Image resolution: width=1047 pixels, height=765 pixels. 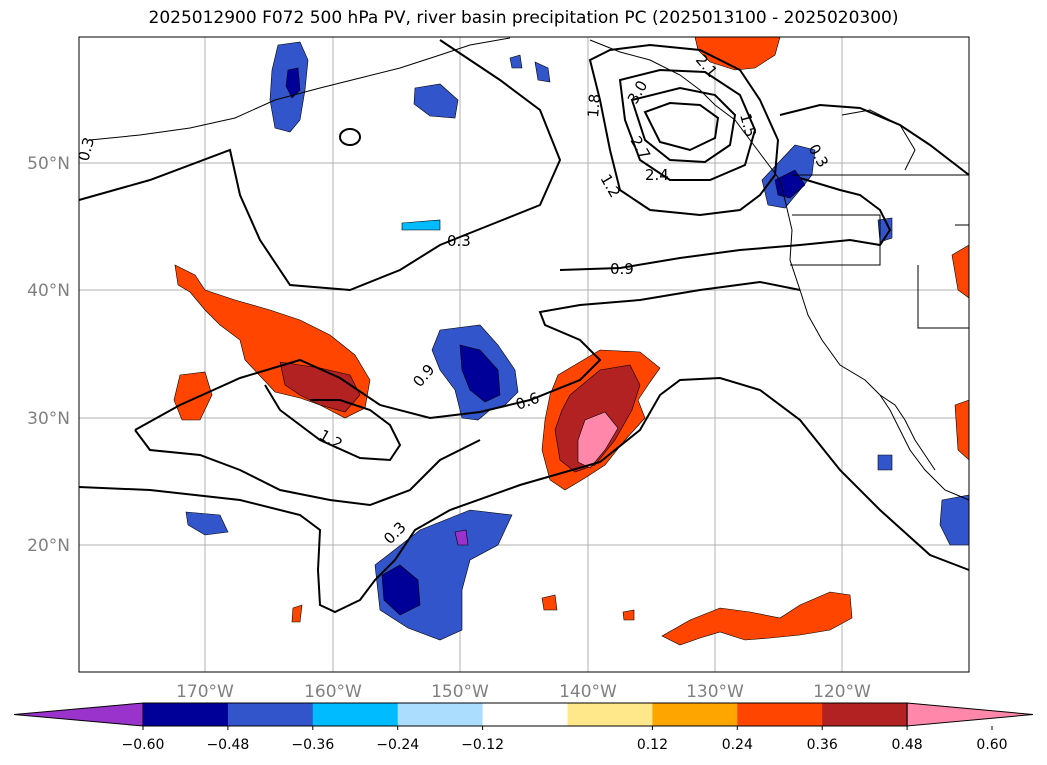 I want to click on precip-blob-thin, so click(x=421, y=225).